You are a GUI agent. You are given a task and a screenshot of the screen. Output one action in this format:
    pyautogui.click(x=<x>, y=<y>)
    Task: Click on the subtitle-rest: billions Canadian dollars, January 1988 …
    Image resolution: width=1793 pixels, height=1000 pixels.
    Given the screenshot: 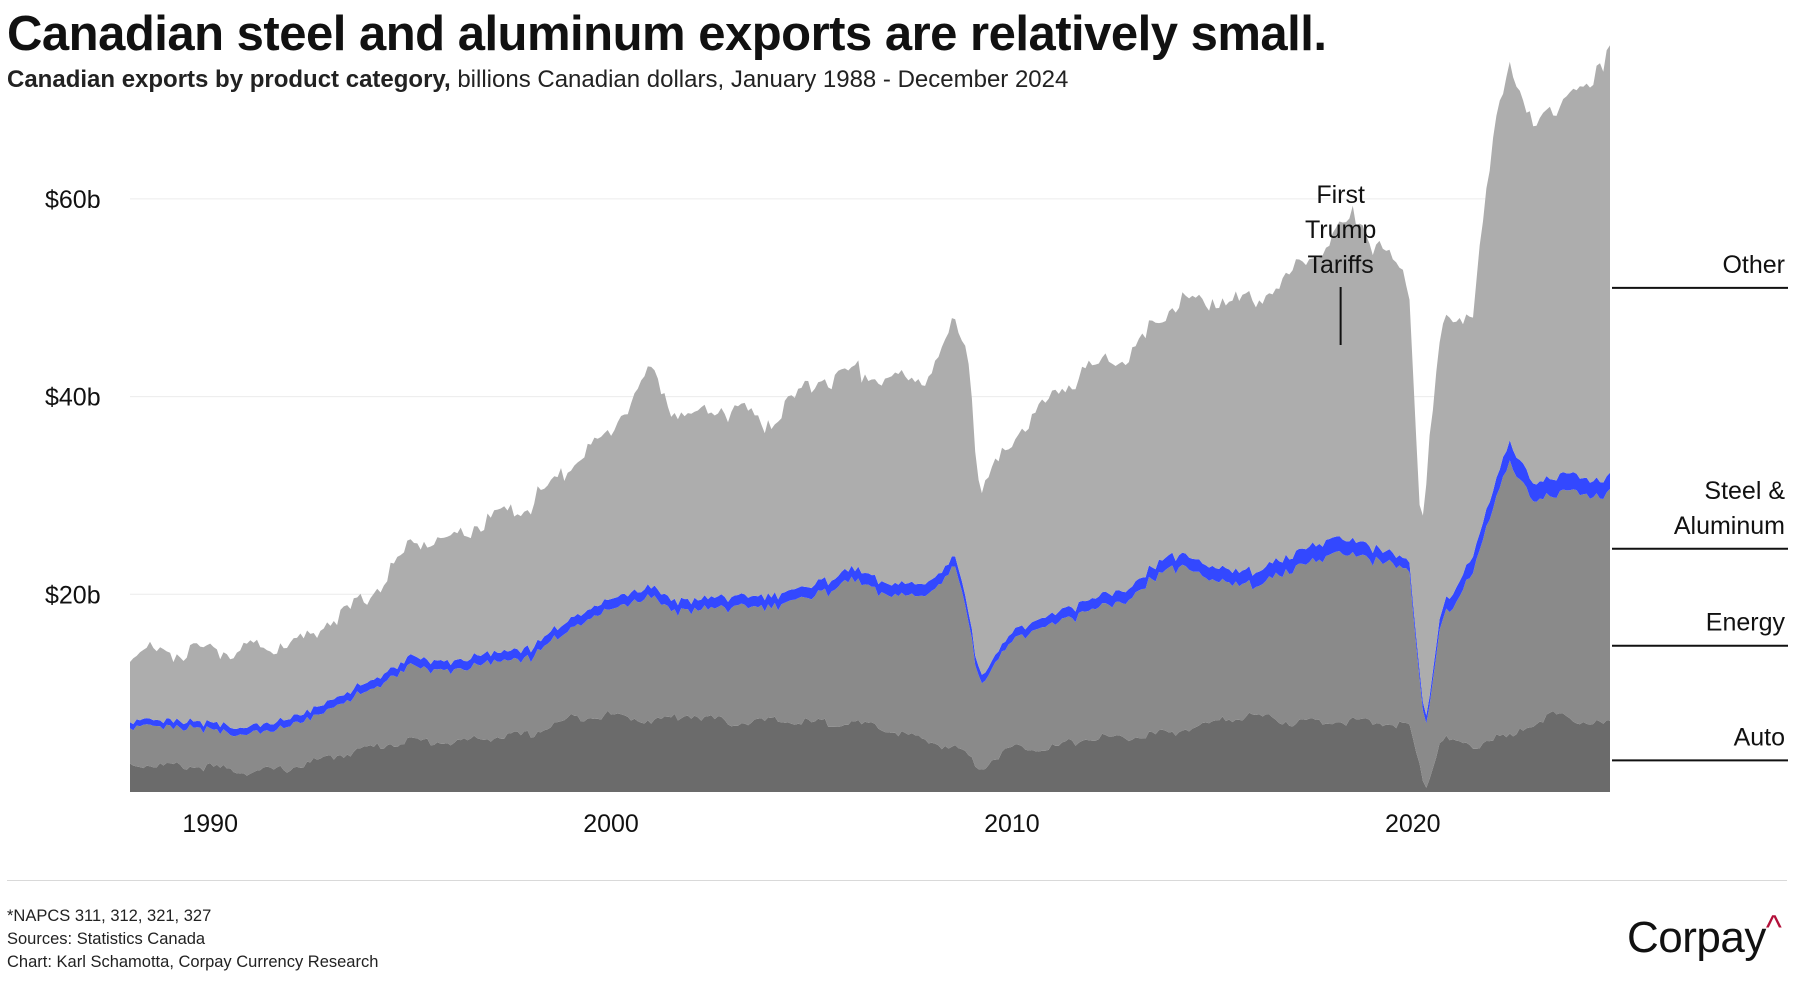 What is the action you would take?
    pyautogui.click(x=759, y=79)
    